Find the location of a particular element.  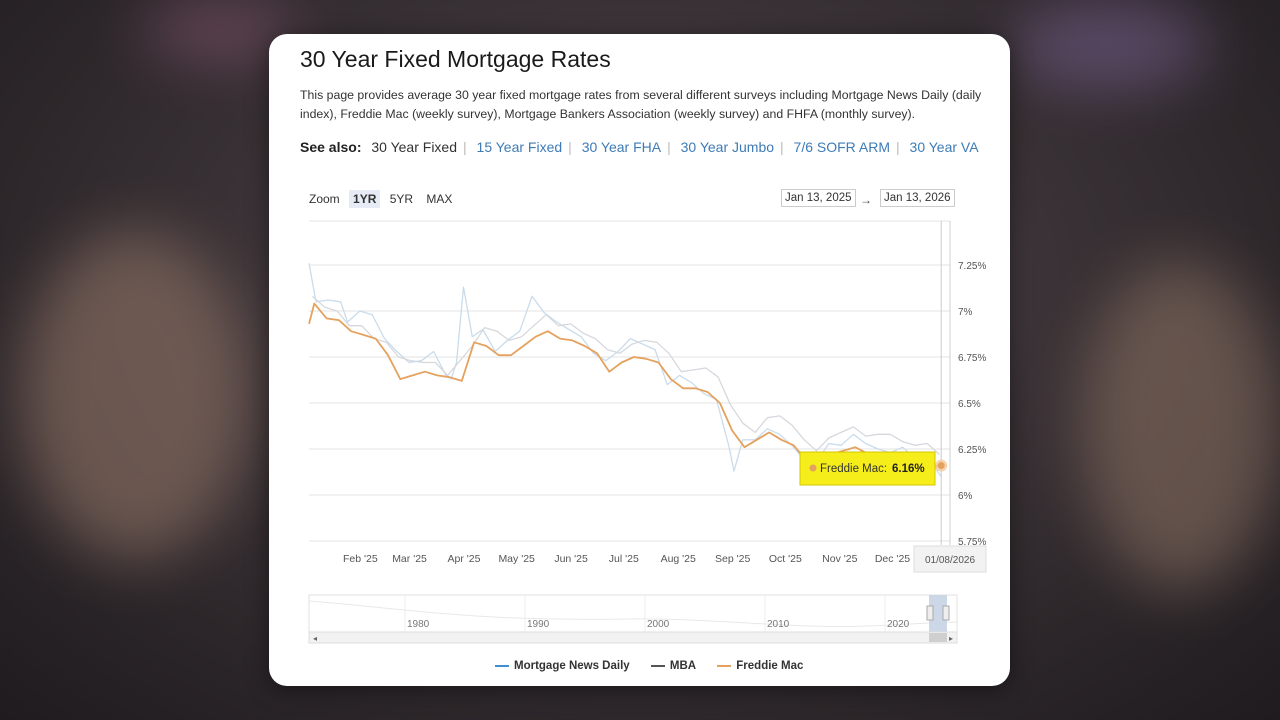

navigator-scrollbar is located at coordinates (633, 637).